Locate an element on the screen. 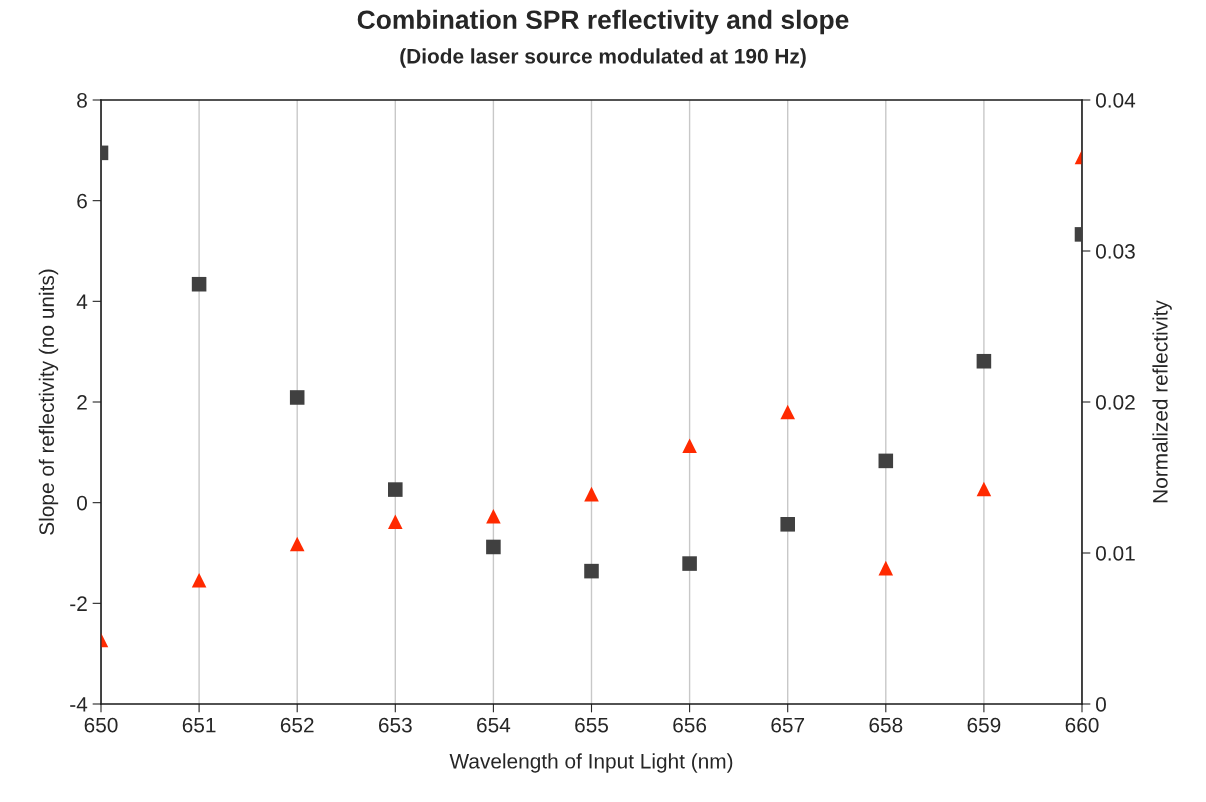  x-tick-label: 656 is located at coordinates (690, 725).